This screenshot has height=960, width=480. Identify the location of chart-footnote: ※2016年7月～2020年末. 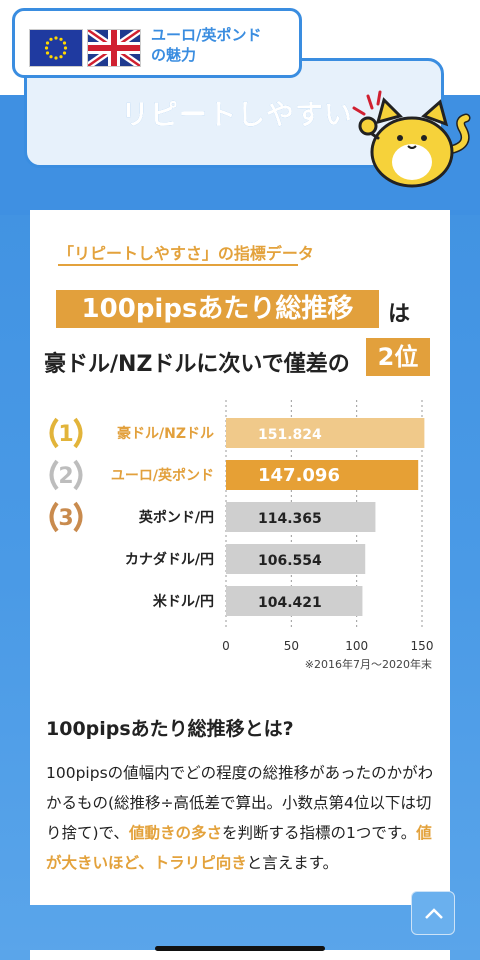
(368, 664).